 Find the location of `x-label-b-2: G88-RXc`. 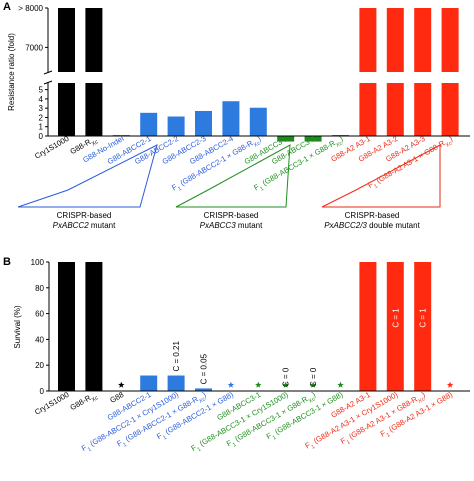

x-label-b-2: G88-RXc is located at coordinates (83, 402).